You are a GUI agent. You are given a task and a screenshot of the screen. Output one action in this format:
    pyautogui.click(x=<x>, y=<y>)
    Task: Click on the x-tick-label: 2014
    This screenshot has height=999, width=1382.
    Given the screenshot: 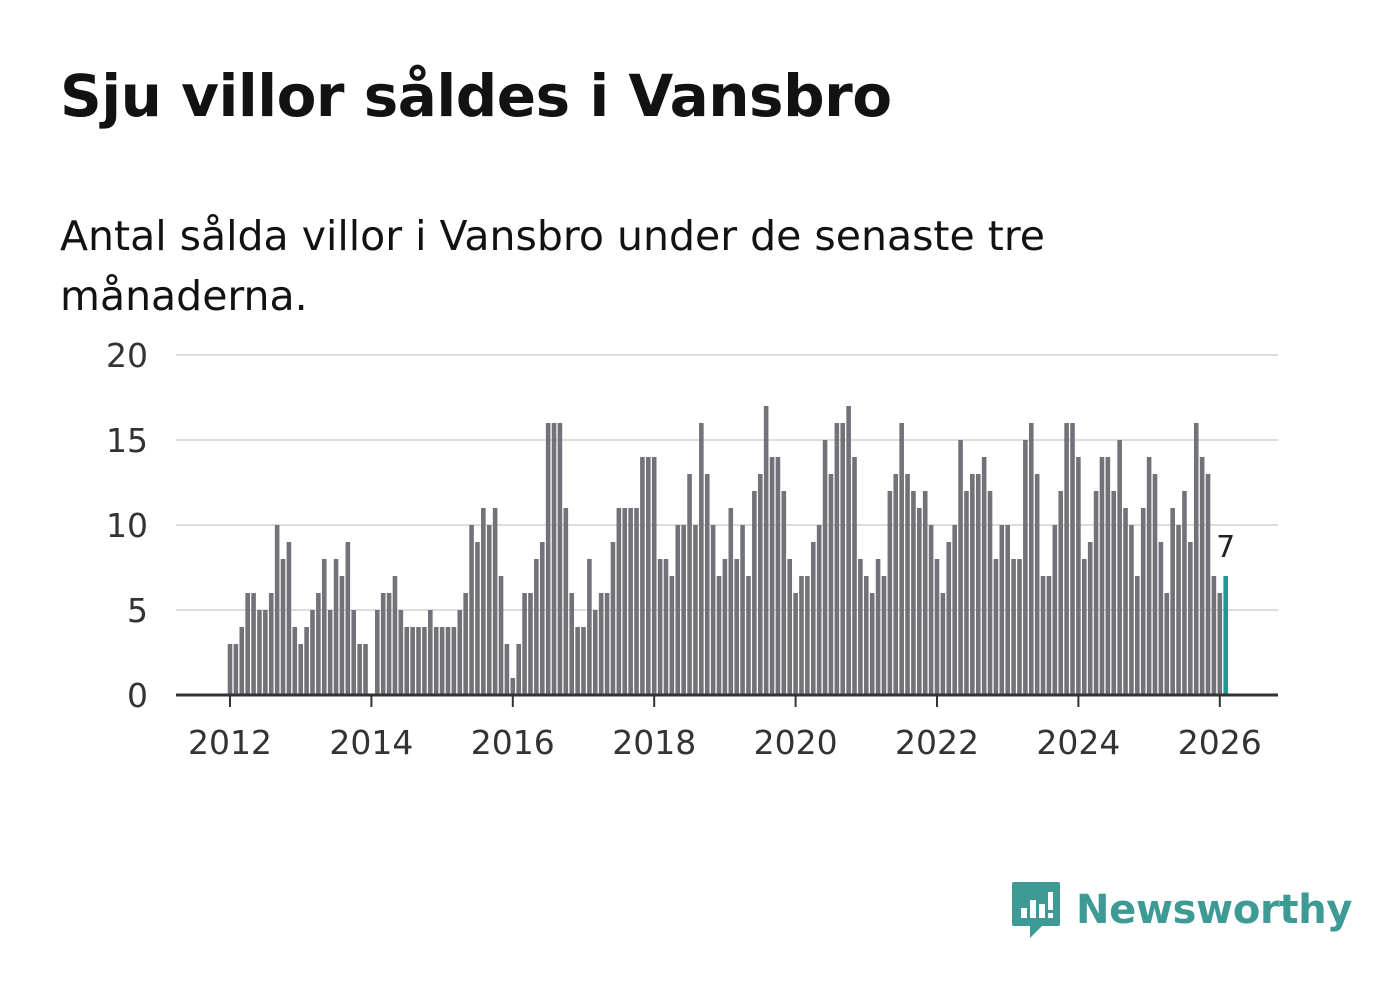 What is the action you would take?
    pyautogui.click(x=371, y=742)
    